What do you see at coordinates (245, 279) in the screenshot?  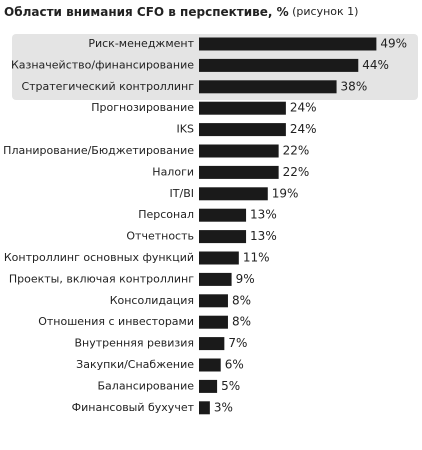 I see `value-label: 9%` at bounding box center [245, 279].